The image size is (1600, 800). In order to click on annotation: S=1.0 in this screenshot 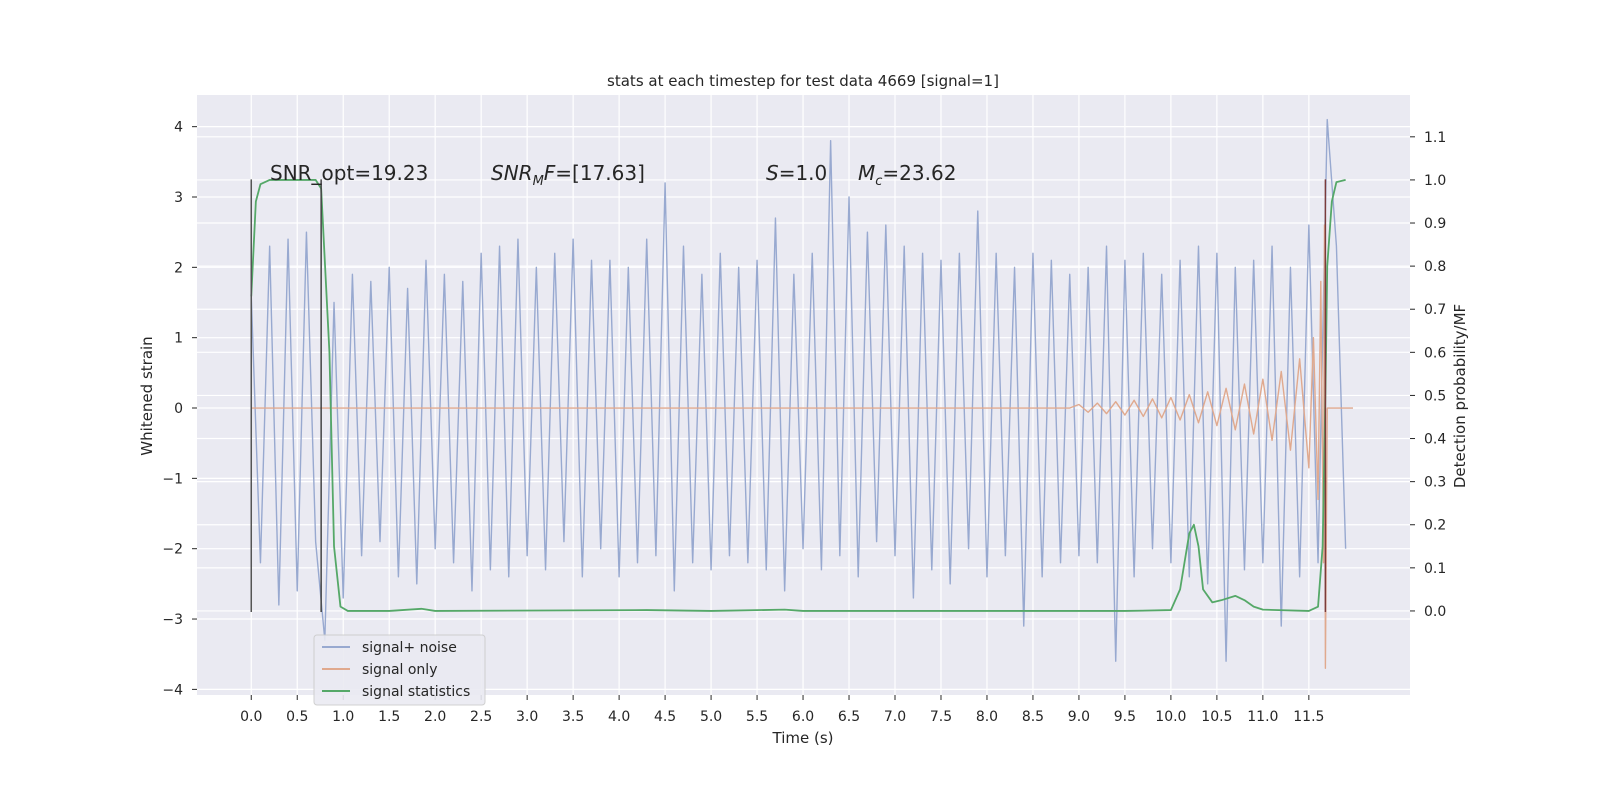, I will do `click(796, 173)`.